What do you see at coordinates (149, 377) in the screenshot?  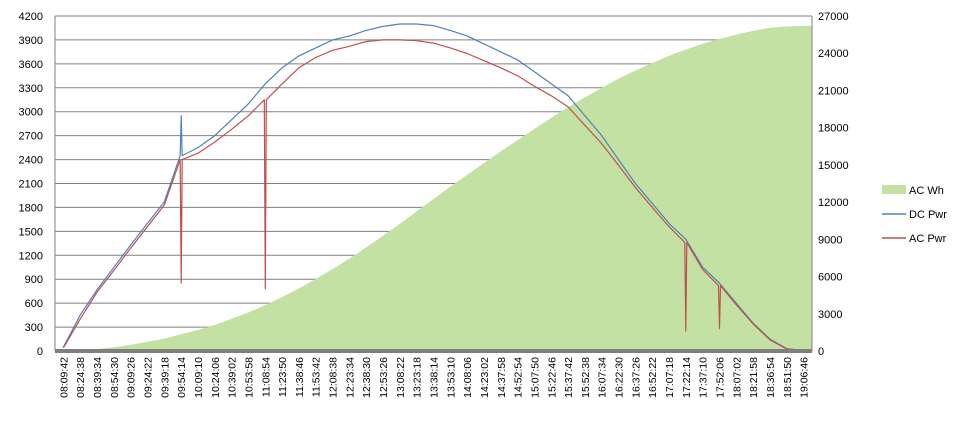 I see `x-tick: 09:24:22` at bounding box center [149, 377].